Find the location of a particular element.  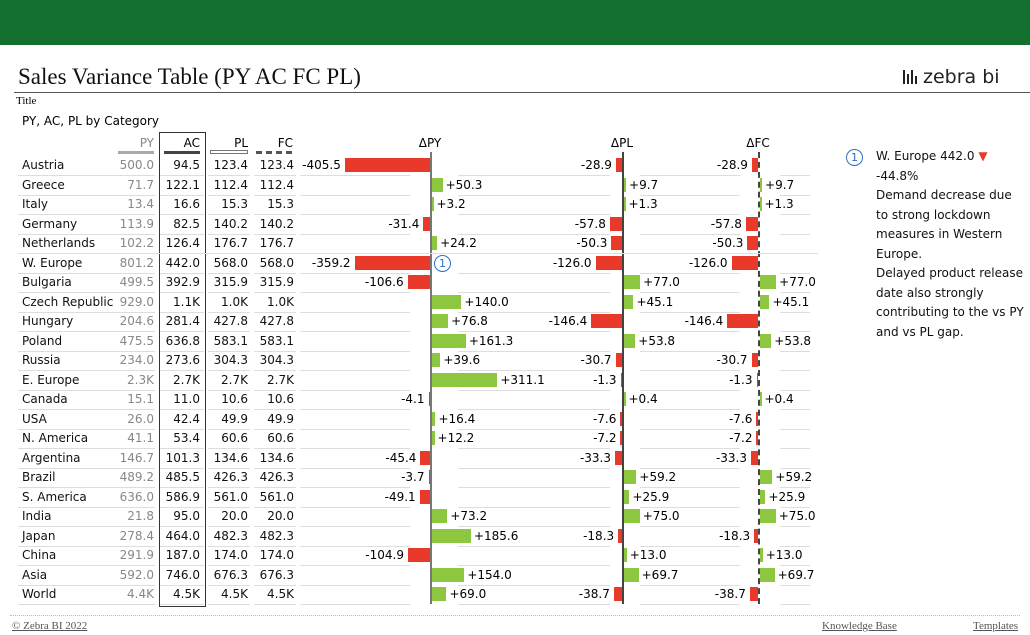

cell-py: 4.4K is located at coordinates (140, 594).